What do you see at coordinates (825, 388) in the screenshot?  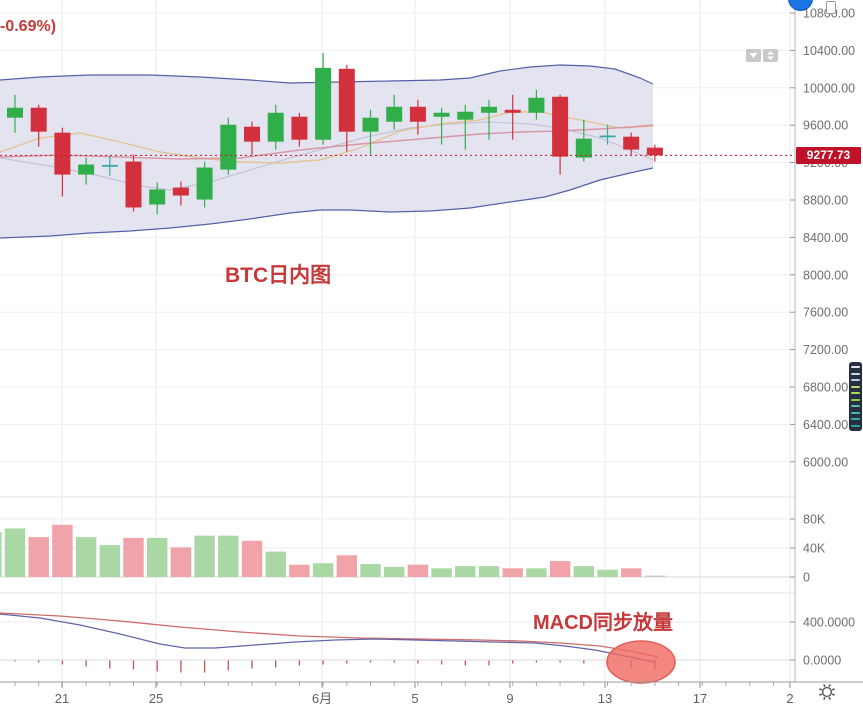 I see `price-axis-label: 6800.00` at bounding box center [825, 388].